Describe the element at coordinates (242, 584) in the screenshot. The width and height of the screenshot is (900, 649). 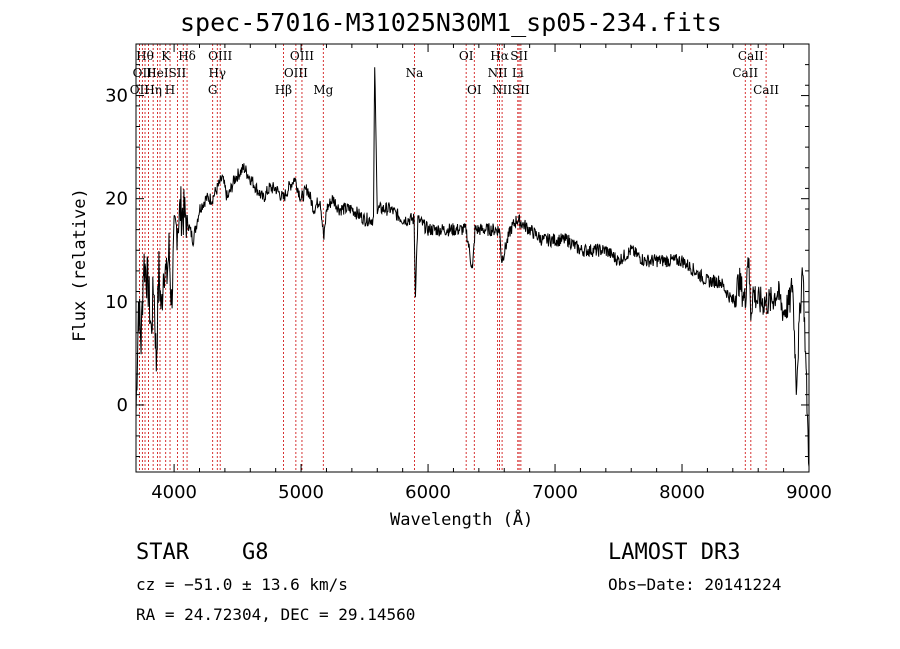
I see `redshift-velocity: cz = −51.0 ± 13.6 km/s` at that location.